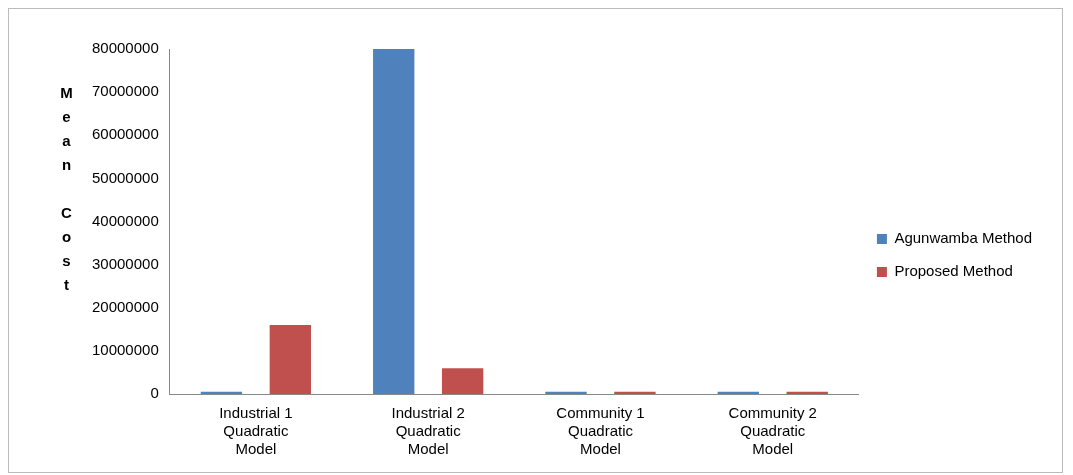 This screenshot has width=1073, height=475. Describe the element at coordinates (125, 306) in the screenshot. I see `y-tick-label: 20000000` at that location.